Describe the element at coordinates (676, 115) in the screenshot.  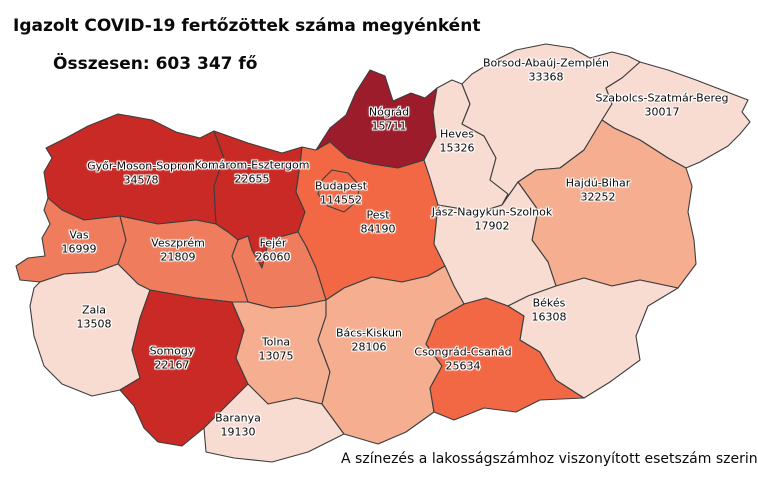
I see `county-shape-szabolcs-szatmar-bereg` at that location.